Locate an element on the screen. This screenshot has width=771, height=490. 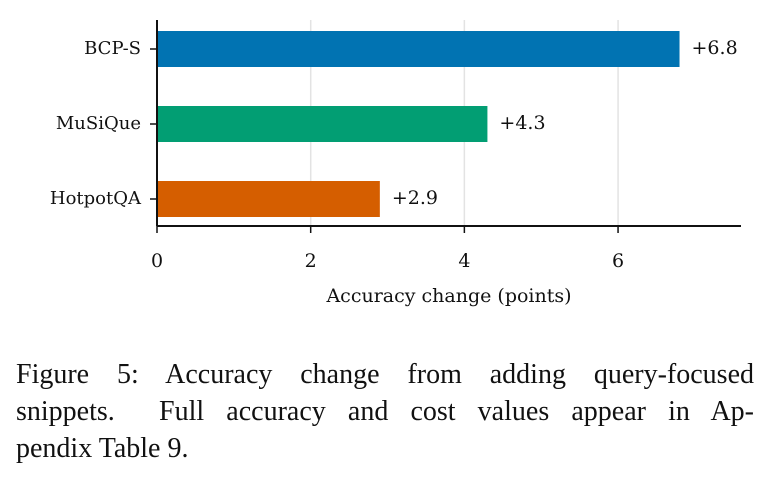
x-tick-label: 4 is located at coordinates (464, 261).